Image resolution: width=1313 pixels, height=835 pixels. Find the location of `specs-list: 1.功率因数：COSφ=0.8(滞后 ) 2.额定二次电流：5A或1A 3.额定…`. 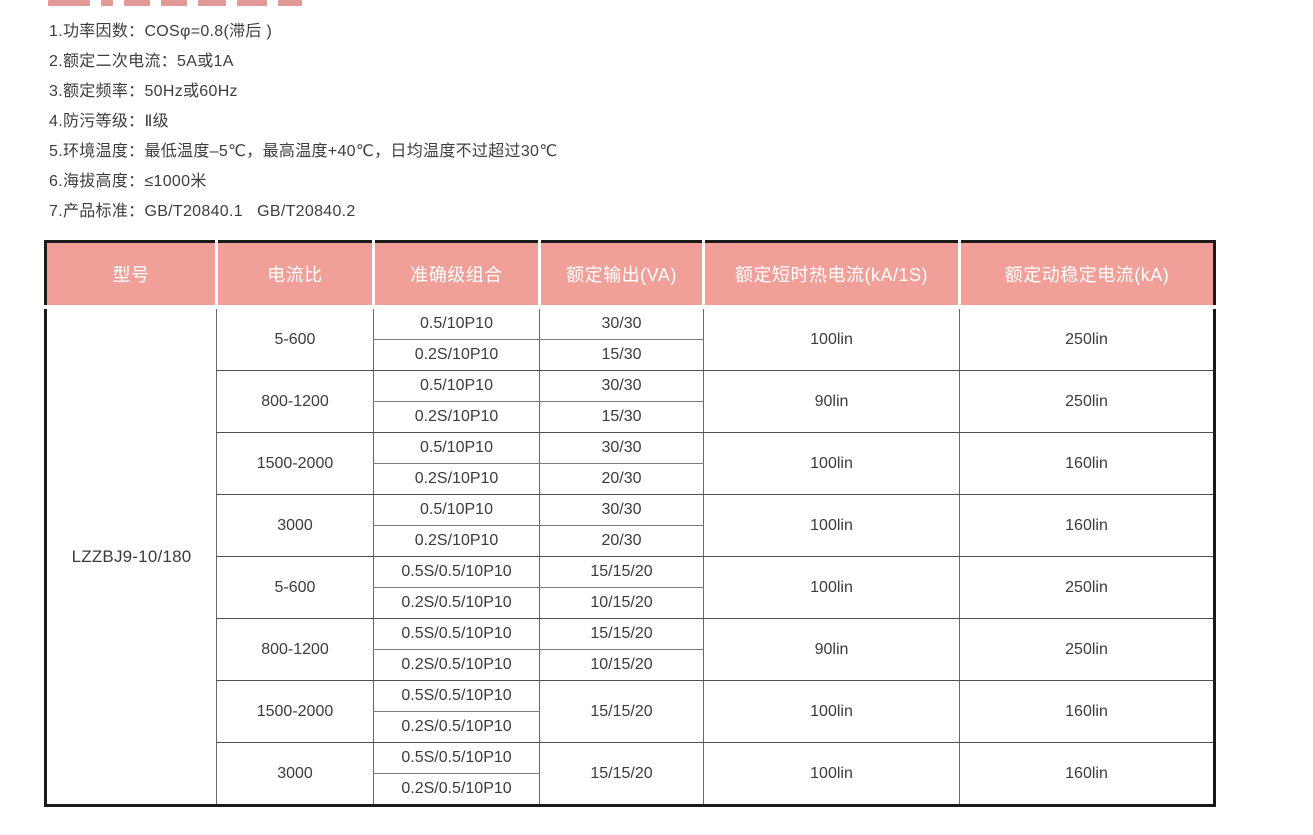

specs-list: 1.功率因数：COSφ=0.8(滞后 ) 2.额定二次电流：5A或1A 3.额定… is located at coordinates (303, 122).